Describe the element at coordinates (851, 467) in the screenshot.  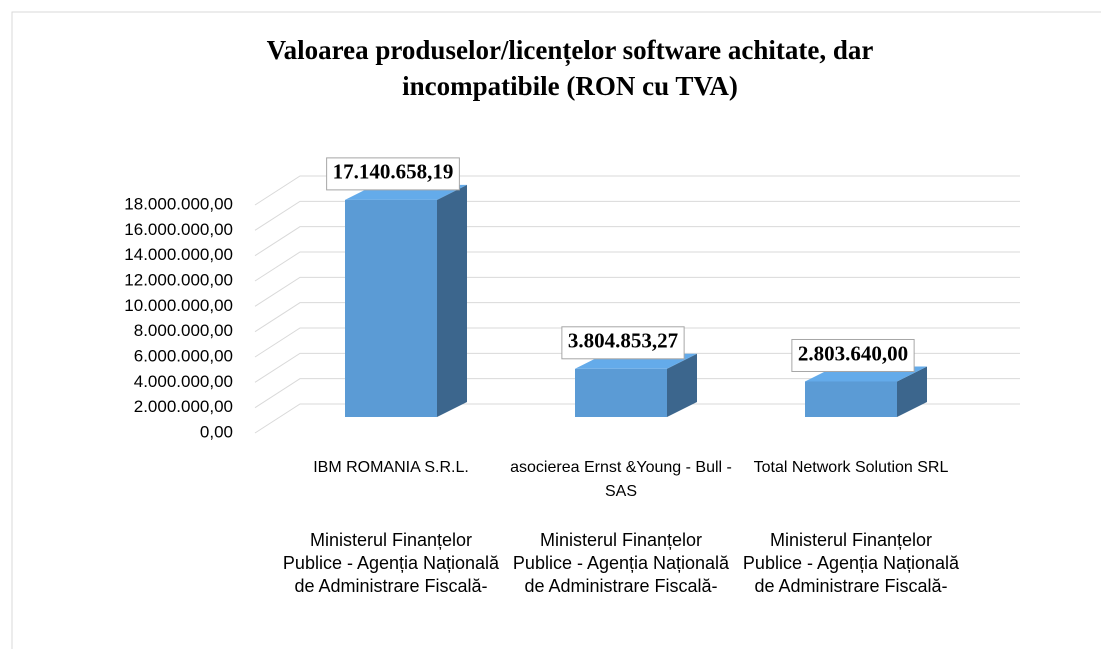
I see `x-tick-label: Total Network Solution SRL` at that location.